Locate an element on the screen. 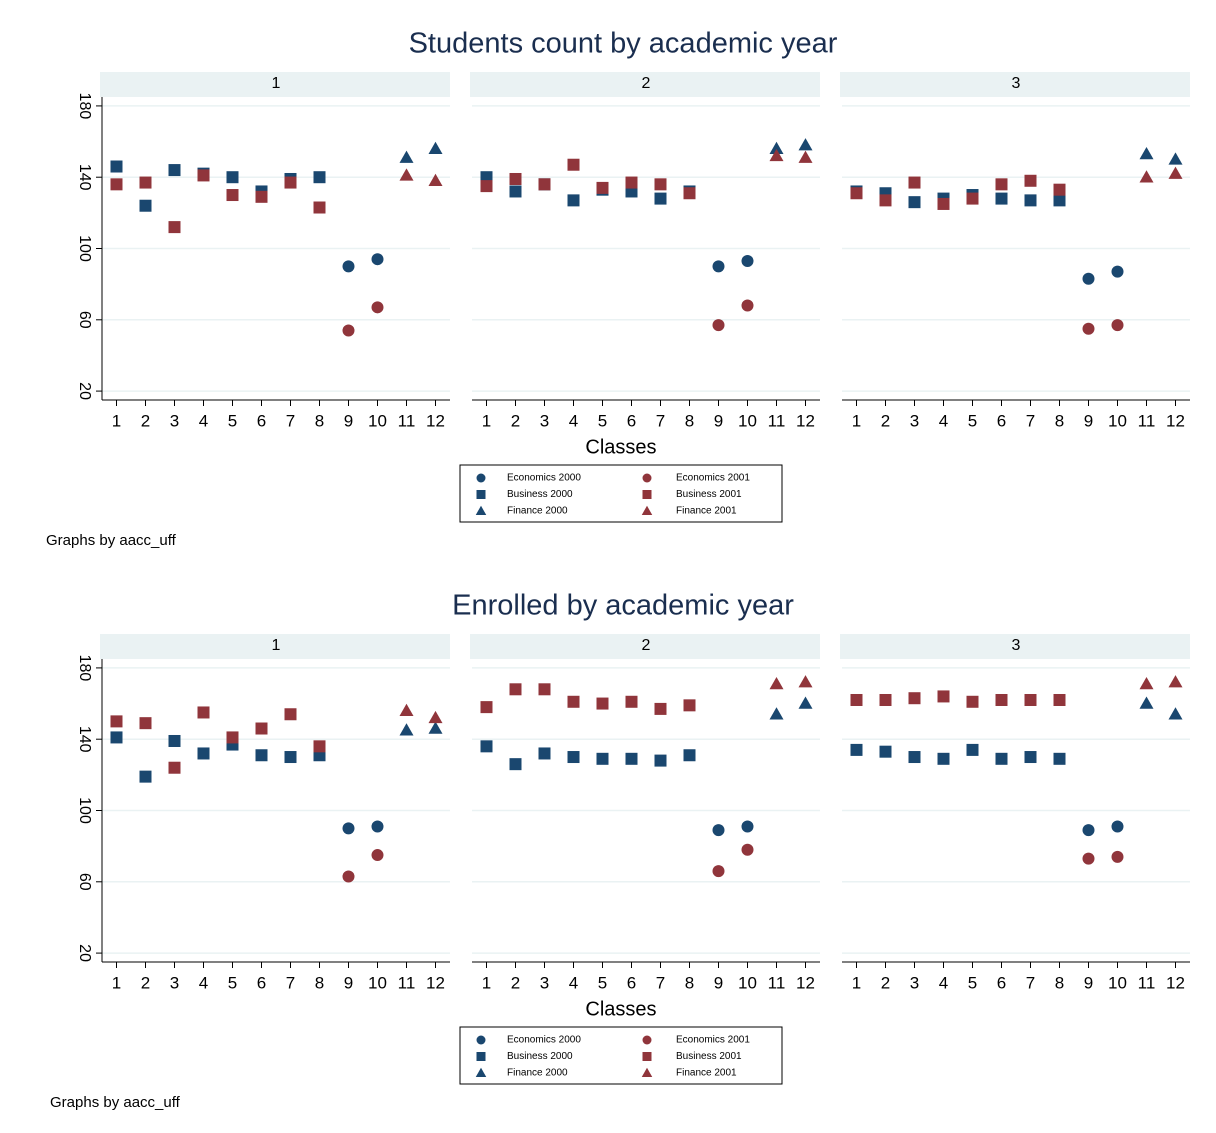 Image resolution: width=1216 pixels, height=1133 pixels. x-tick-label: 5 is located at coordinates (232, 982).